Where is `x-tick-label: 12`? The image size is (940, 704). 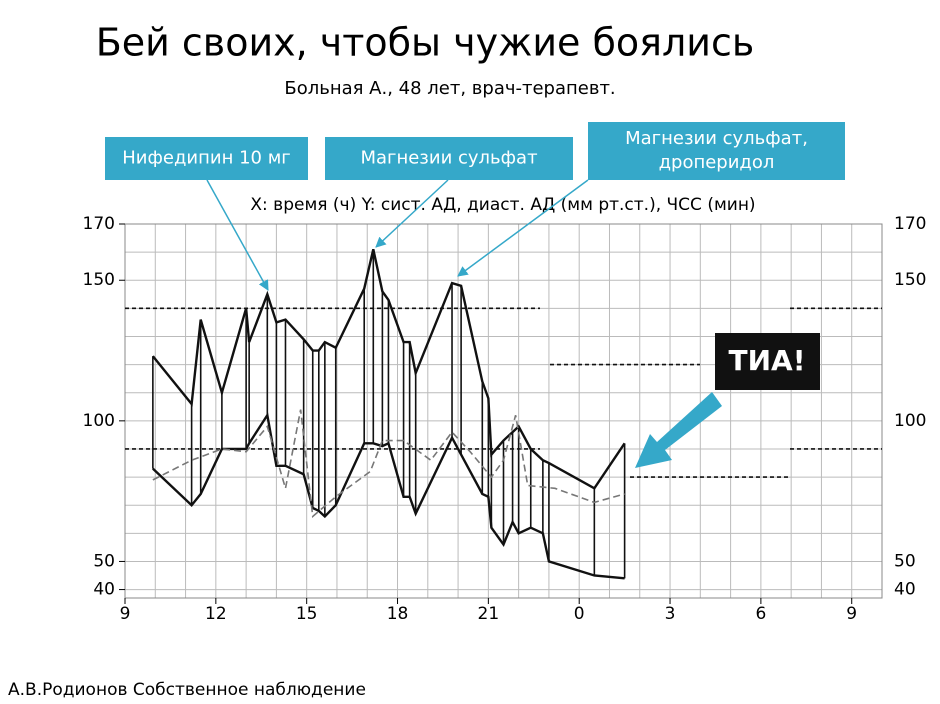
x-tick-label: 12 is located at coordinates (216, 614).